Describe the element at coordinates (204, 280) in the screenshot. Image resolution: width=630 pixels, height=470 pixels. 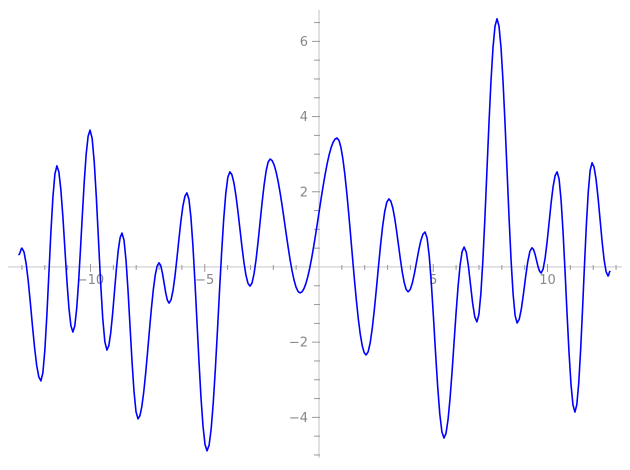
I see `x-tick-label: −5` at that location.